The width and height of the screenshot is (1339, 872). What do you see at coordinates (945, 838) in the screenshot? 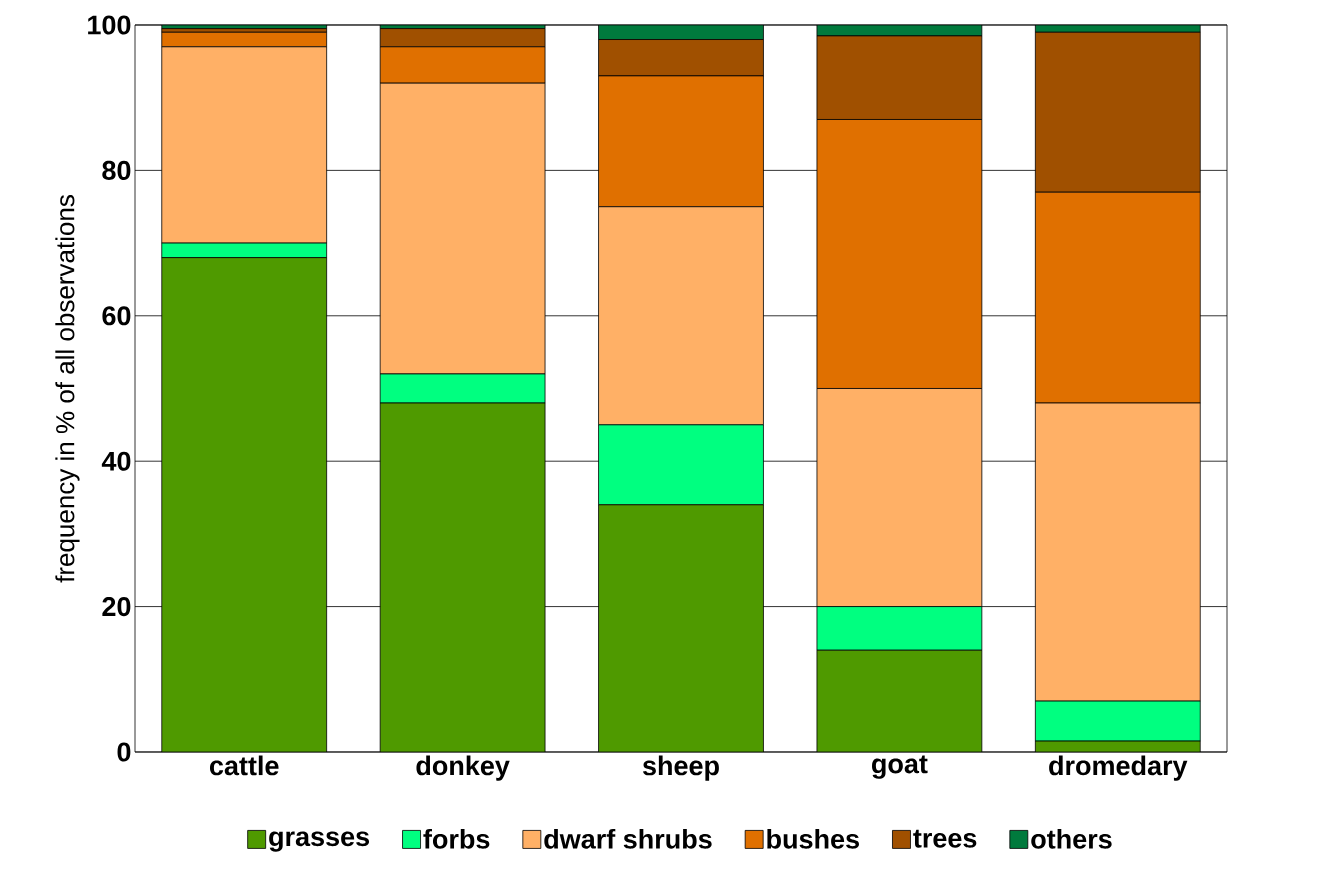
I see `legend-label: trees` at bounding box center [945, 838].